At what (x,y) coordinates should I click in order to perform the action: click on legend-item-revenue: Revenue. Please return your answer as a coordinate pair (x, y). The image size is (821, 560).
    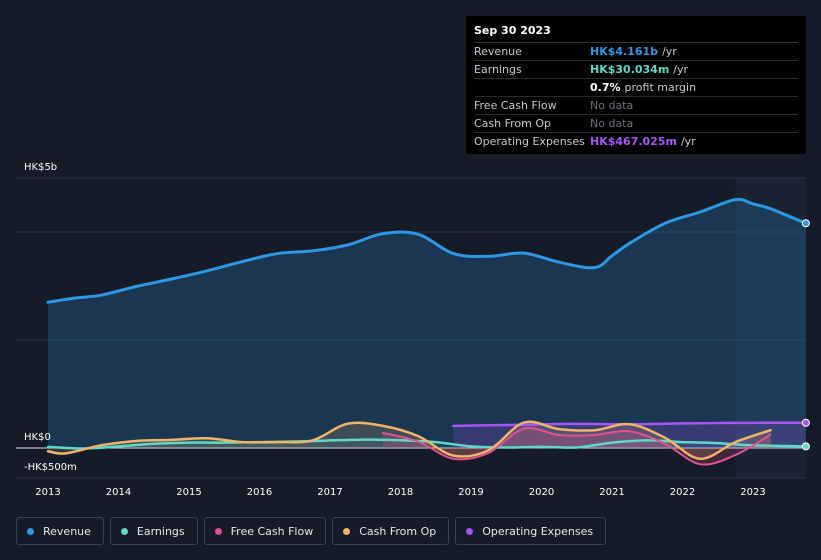
    Looking at the image, I should click on (60, 531).